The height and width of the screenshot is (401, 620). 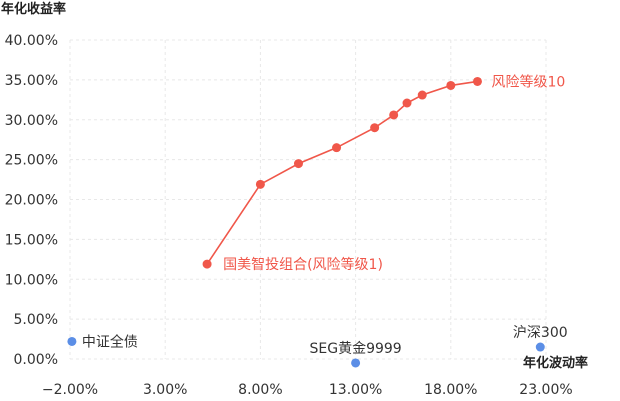 What do you see at coordinates (528, 81) in the screenshot?
I see `series-end-label: 风险等级10` at bounding box center [528, 81].